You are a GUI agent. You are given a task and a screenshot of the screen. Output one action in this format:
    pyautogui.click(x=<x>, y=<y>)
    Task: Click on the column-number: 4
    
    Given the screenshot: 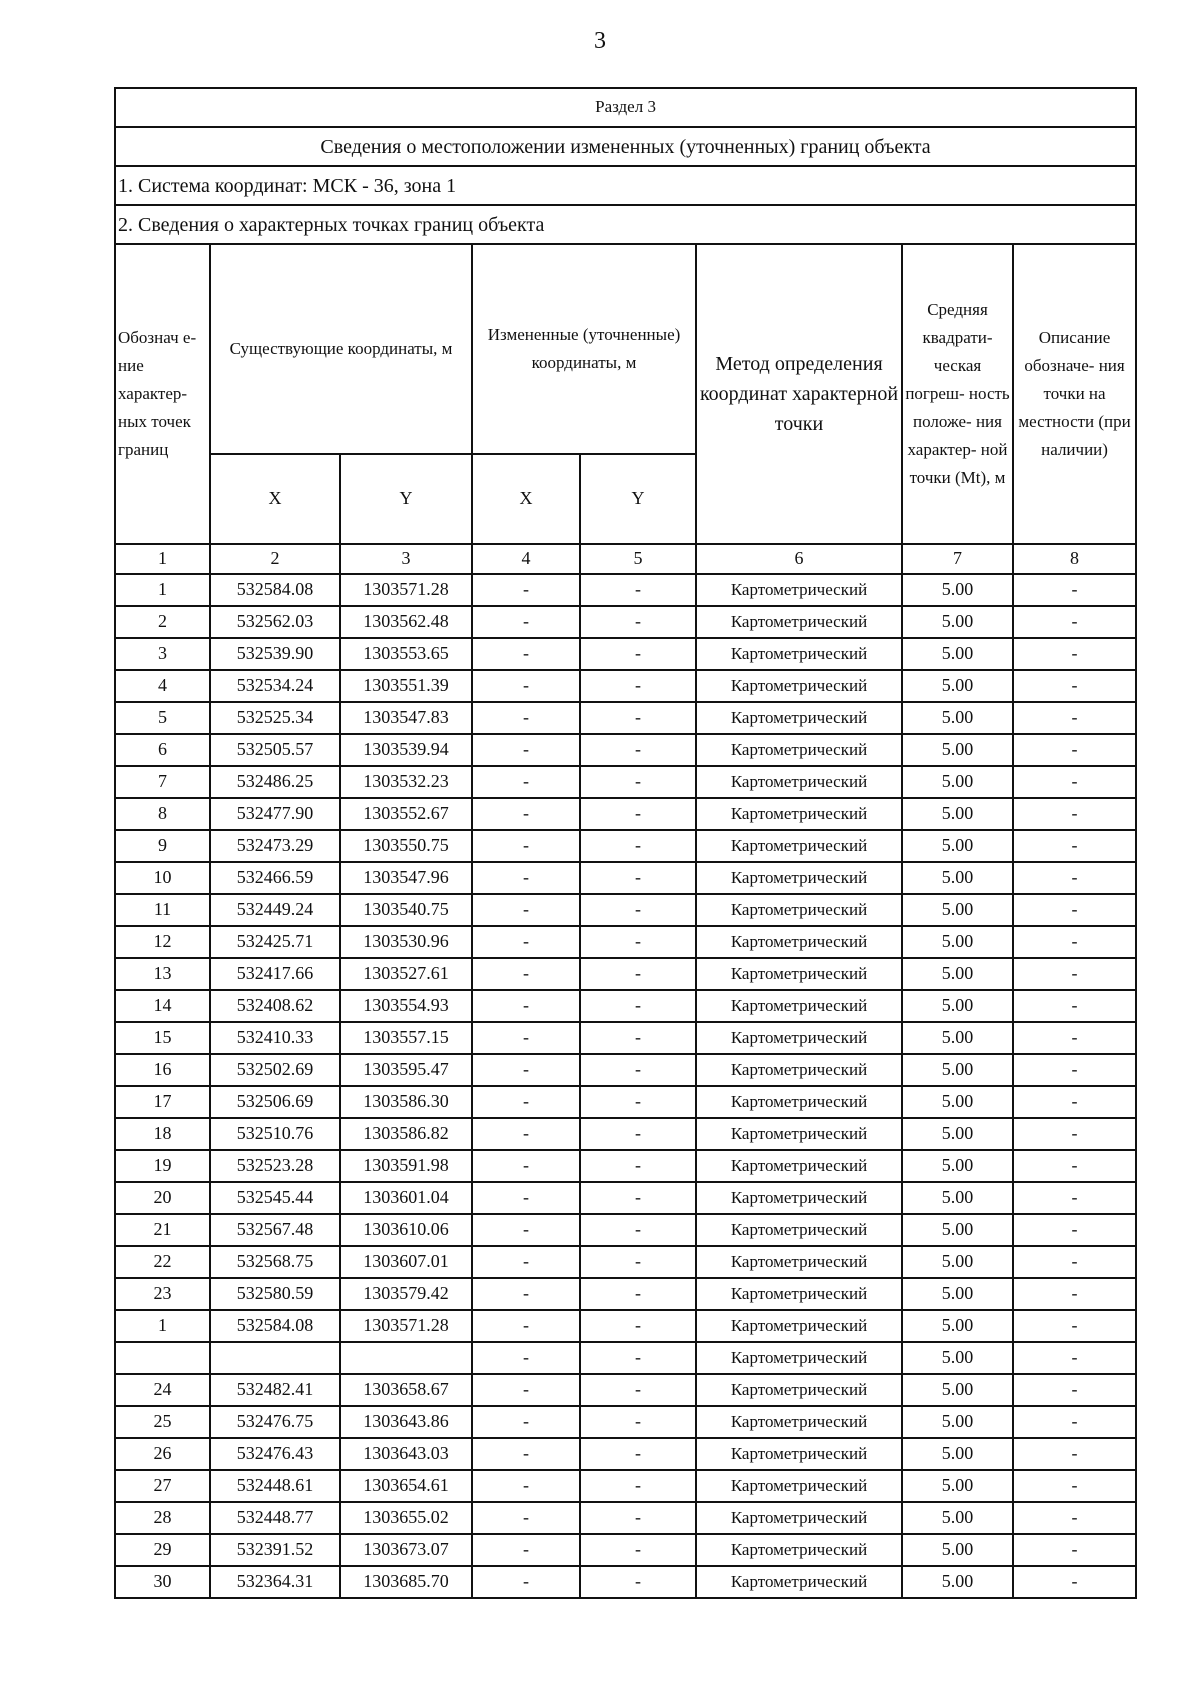 What is the action you would take?
    pyautogui.click(x=526, y=559)
    